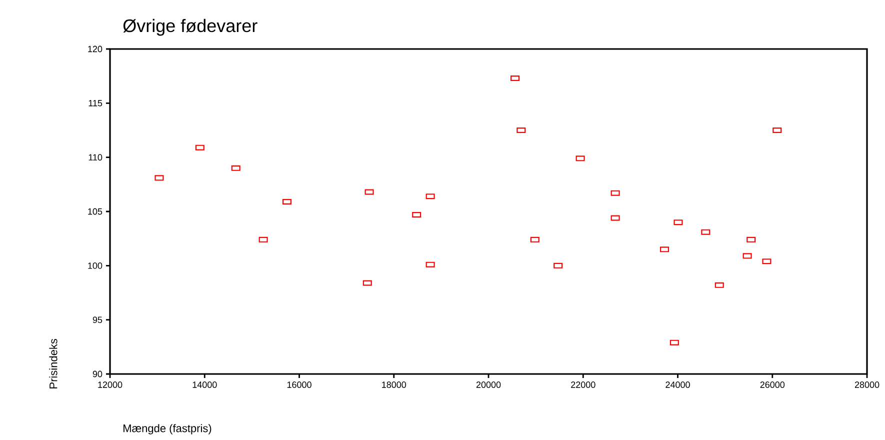 This screenshot has height=440, width=885. Describe the element at coordinates (168, 429) in the screenshot. I see `x-axis-title: Mængde (fastpris)` at that location.